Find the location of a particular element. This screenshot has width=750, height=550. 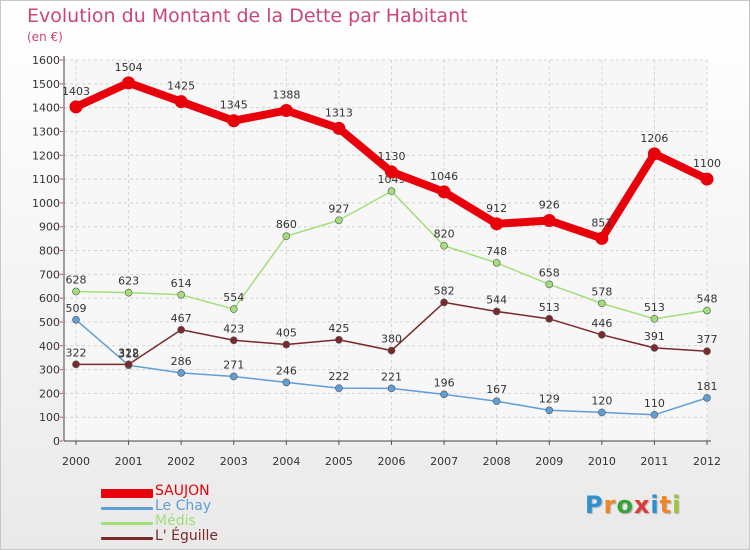

data-label: 860 is located at coordinates (286, 224).